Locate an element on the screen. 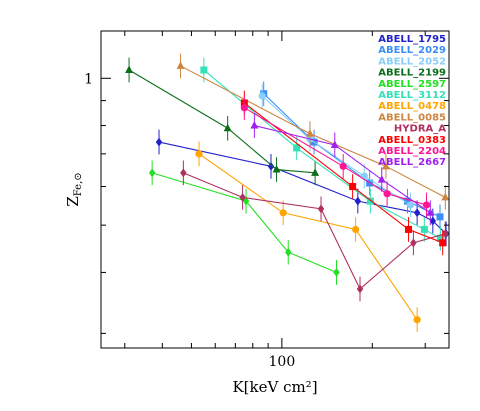 The height and width of the screenshot is (411, 480). legend-entry: ABELL_2597 is located at coordinates (412, 84).